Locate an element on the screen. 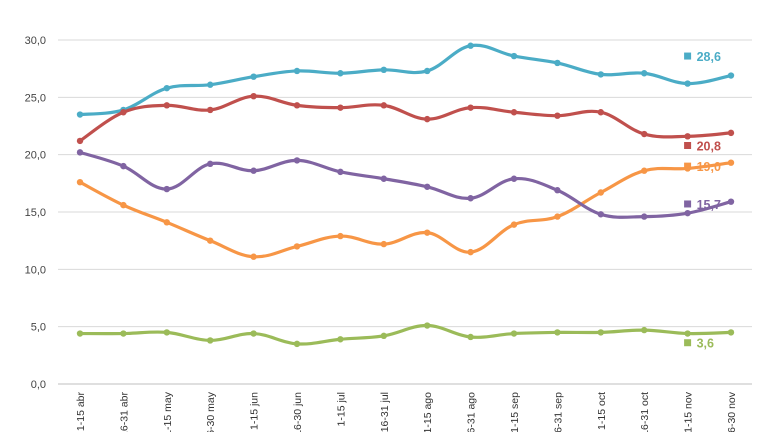 This screenshot has width=768, height=432. x-tick-label: 1-15 abr is located at coordinates (81, 411).